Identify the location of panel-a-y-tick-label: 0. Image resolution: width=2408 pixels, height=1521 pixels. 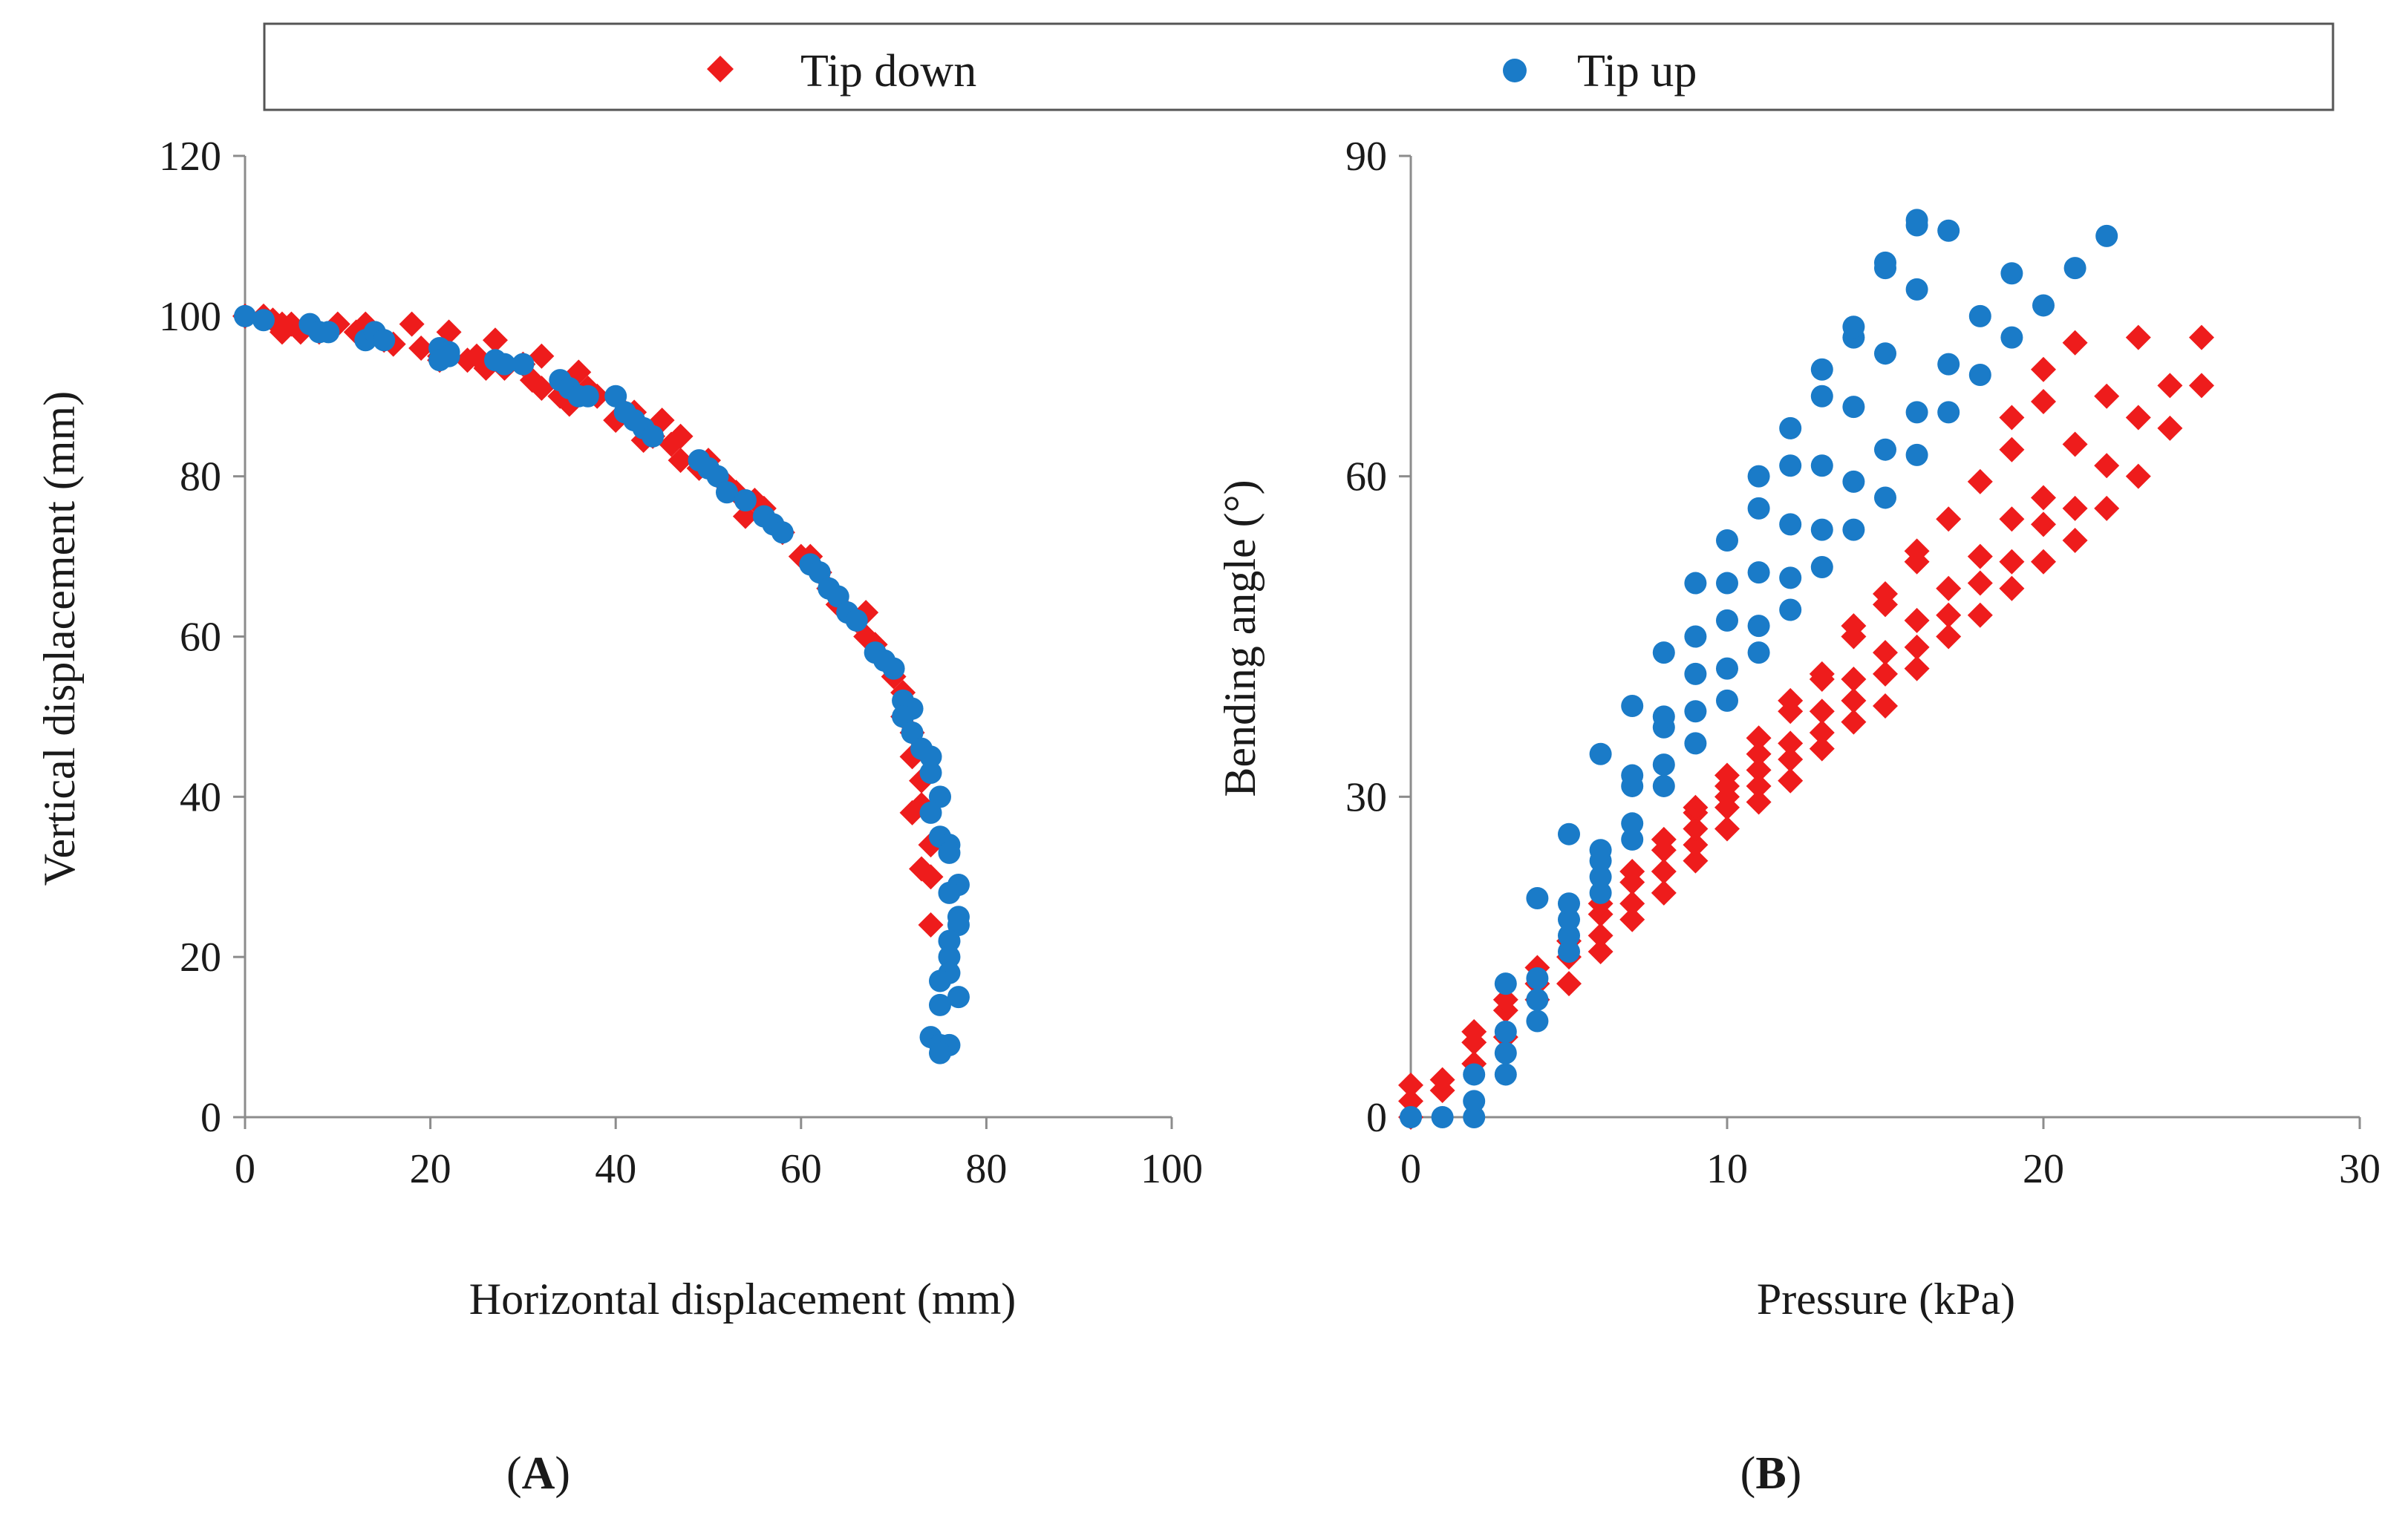
(210, 1118).